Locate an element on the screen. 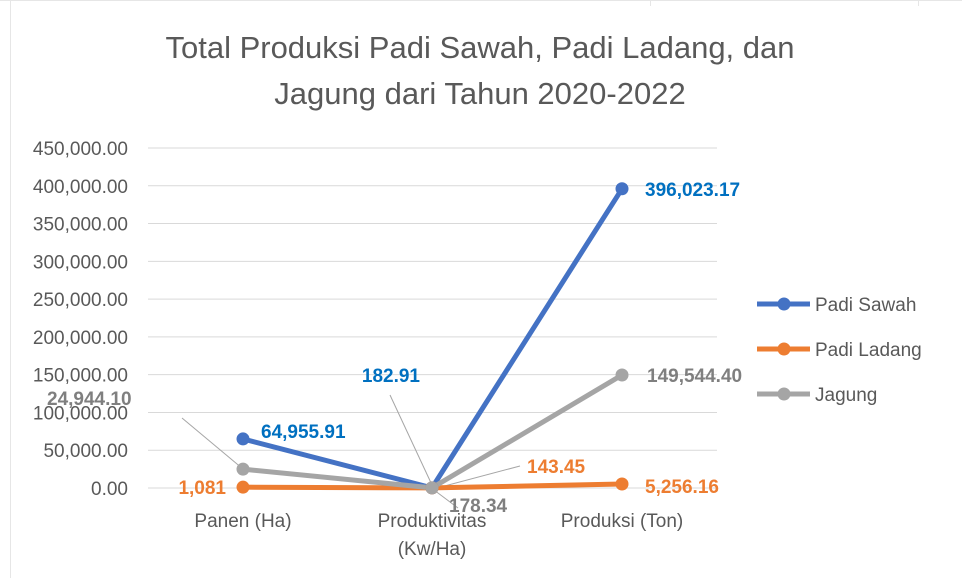  data-label: 182.91 is located at coordinates (391, 376).